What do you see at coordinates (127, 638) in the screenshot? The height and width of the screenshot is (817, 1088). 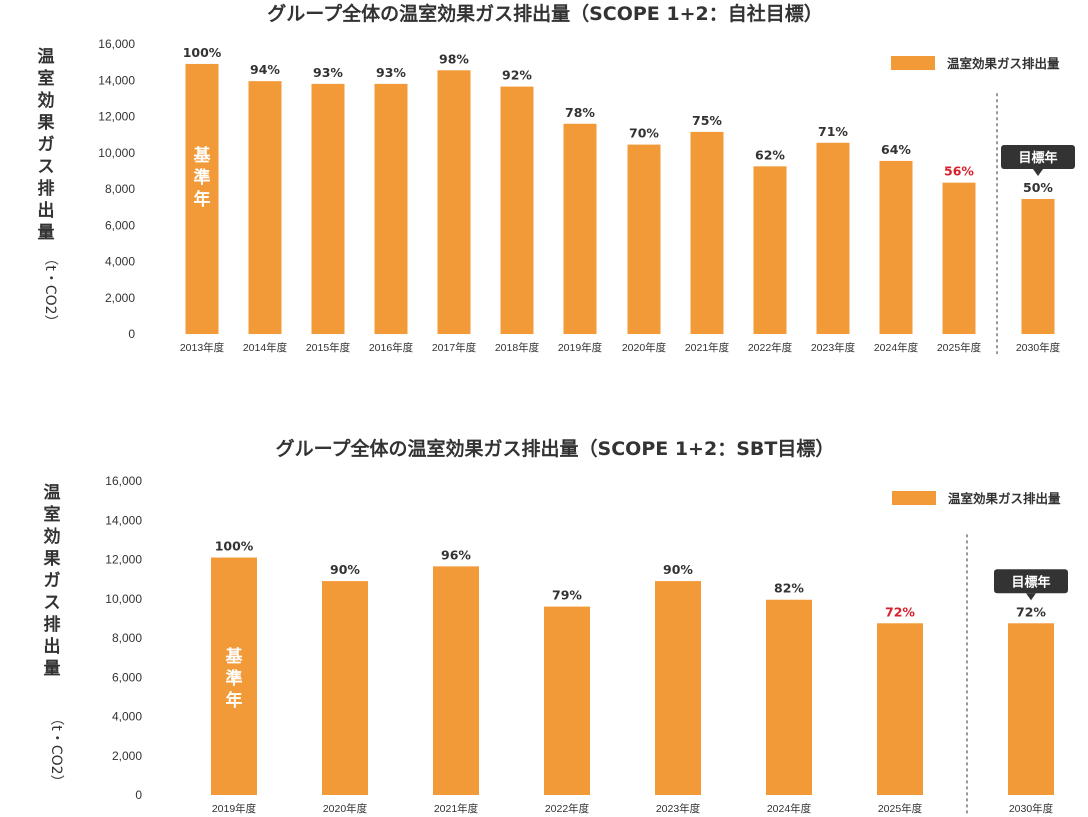 I see `y-tick-label: 8,000` at bounding box center [127, 638].